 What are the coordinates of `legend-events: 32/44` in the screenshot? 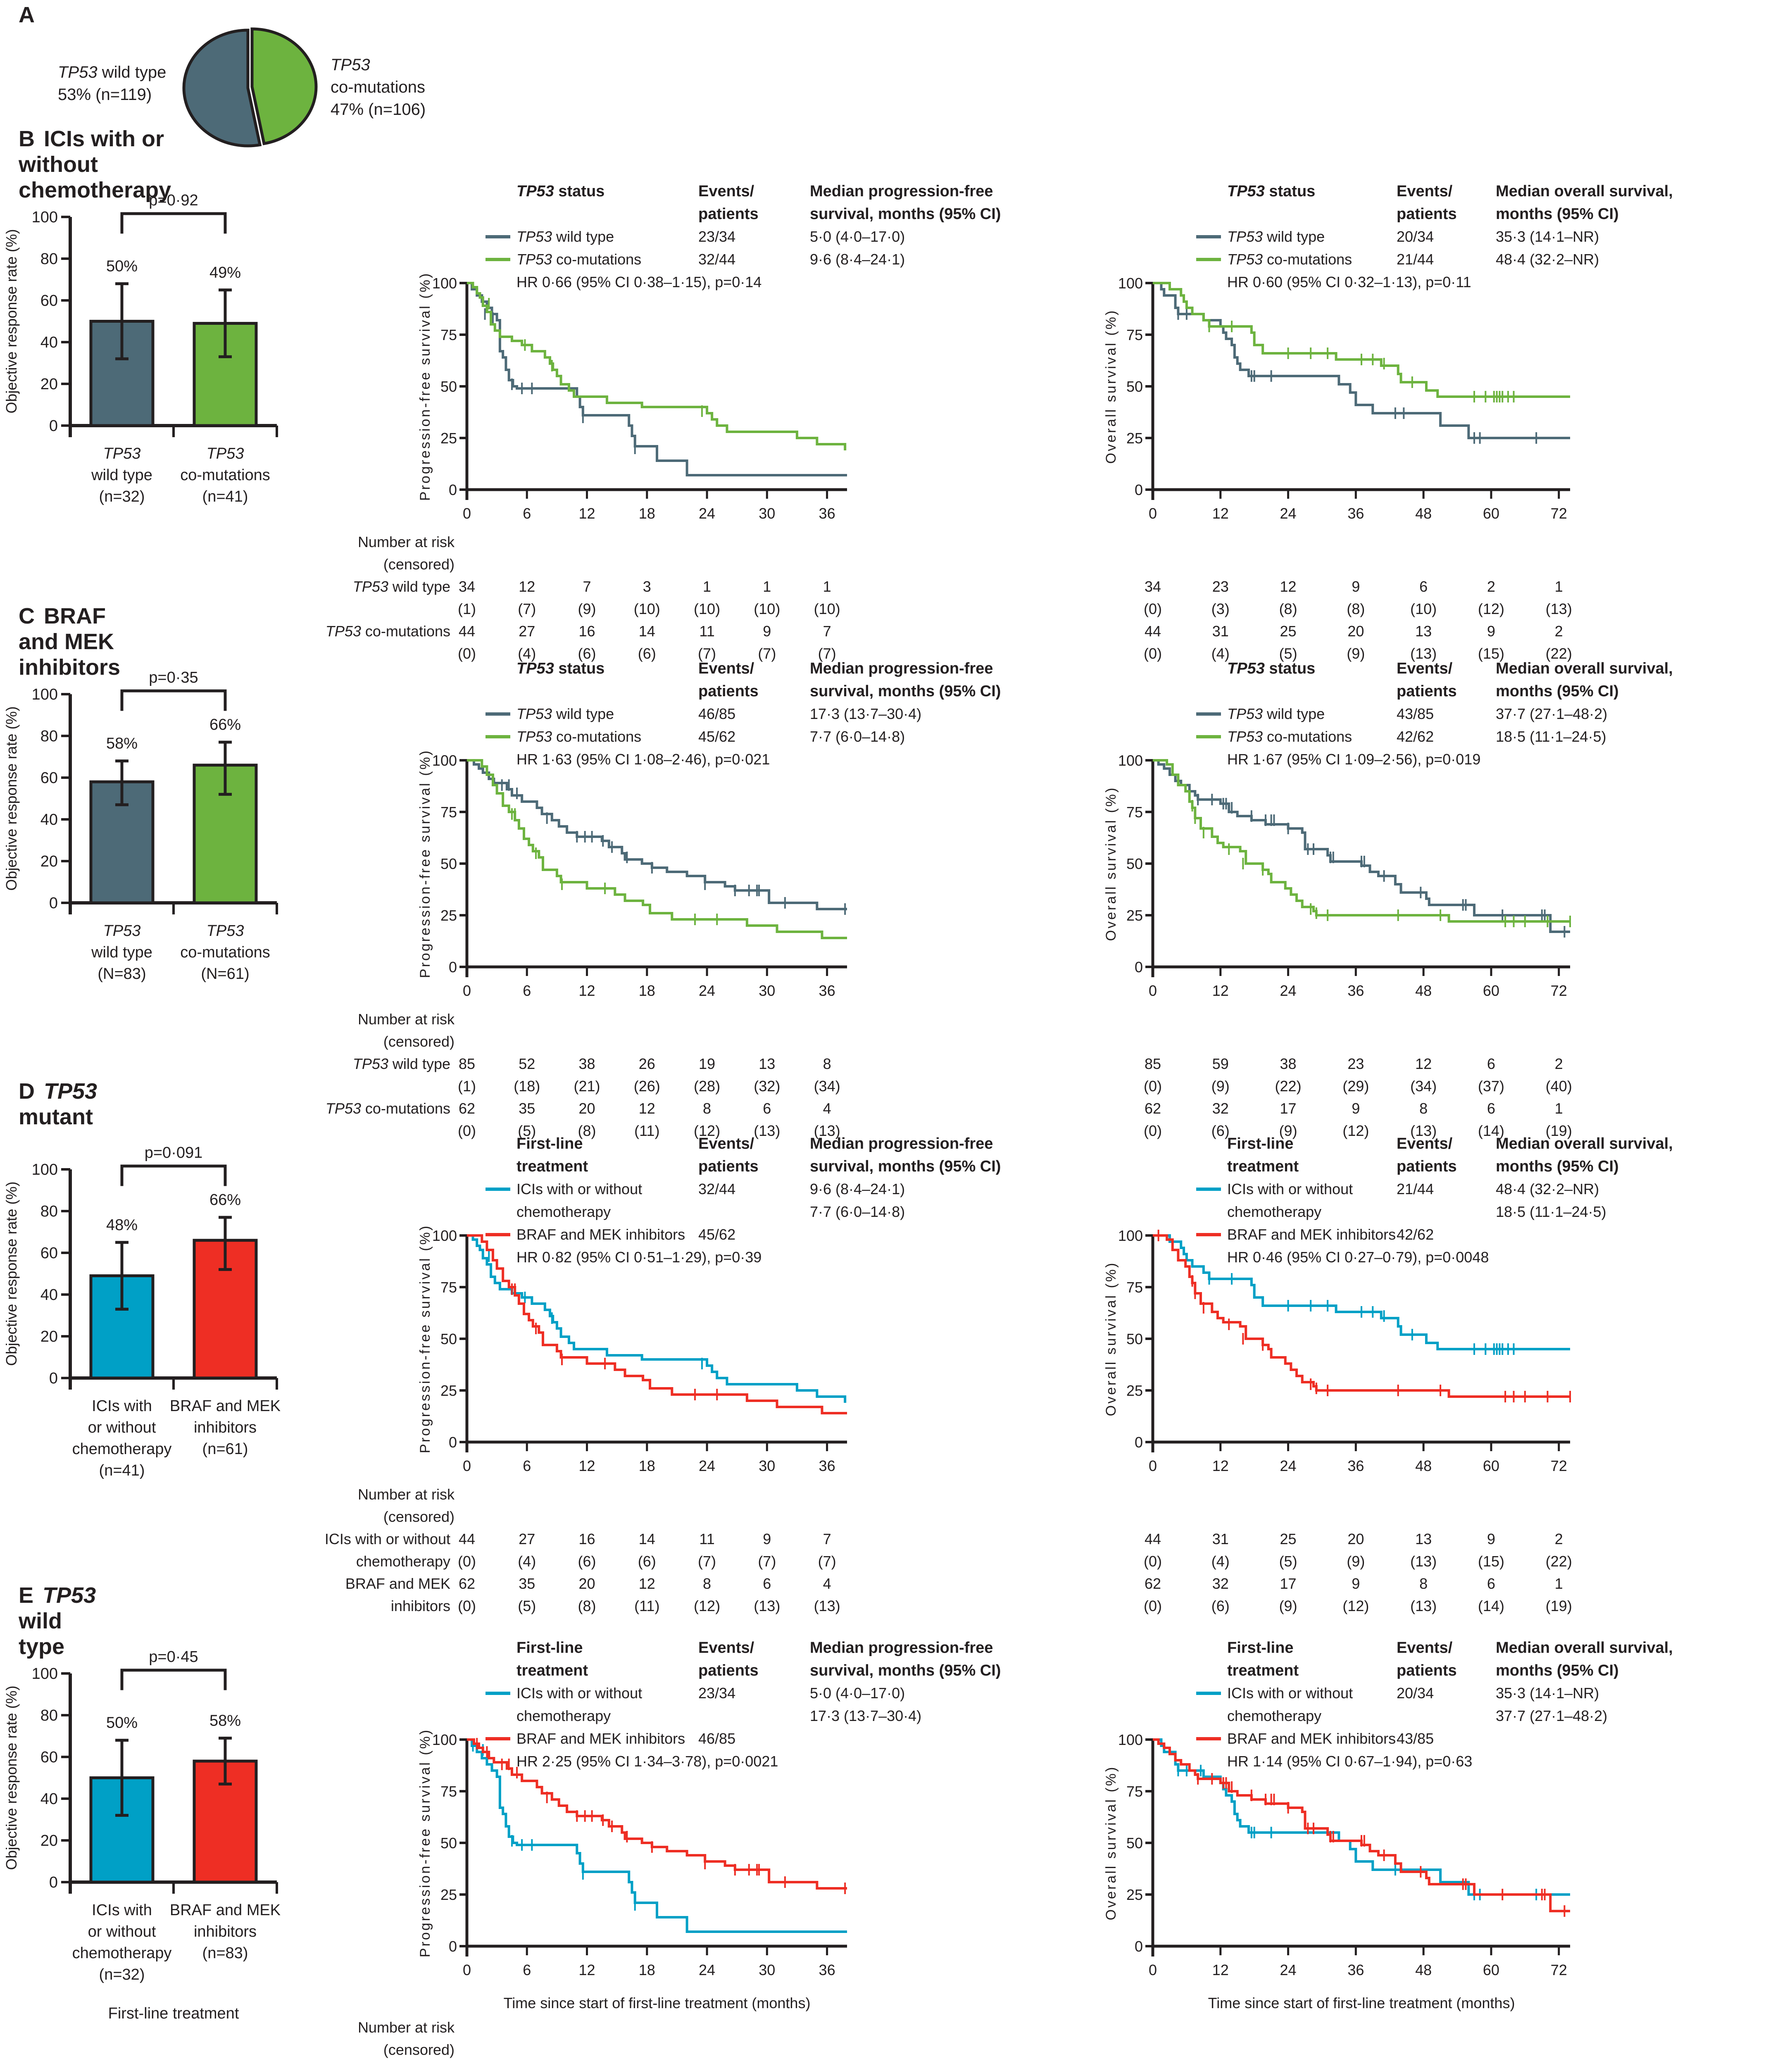 It's located at (716, 1189).